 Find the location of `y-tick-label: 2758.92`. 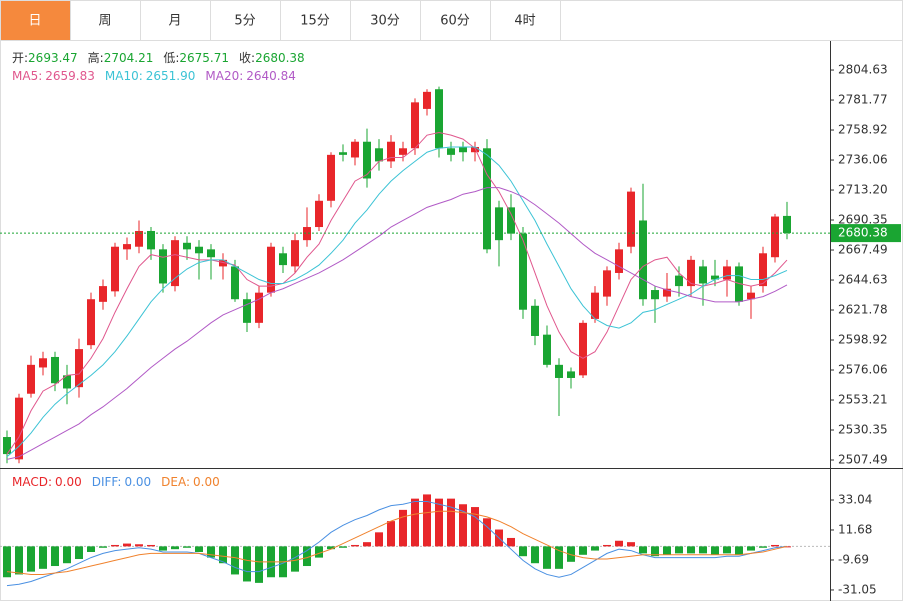

y-tick-label: 2758.92 is located at coordinates (863, 130).